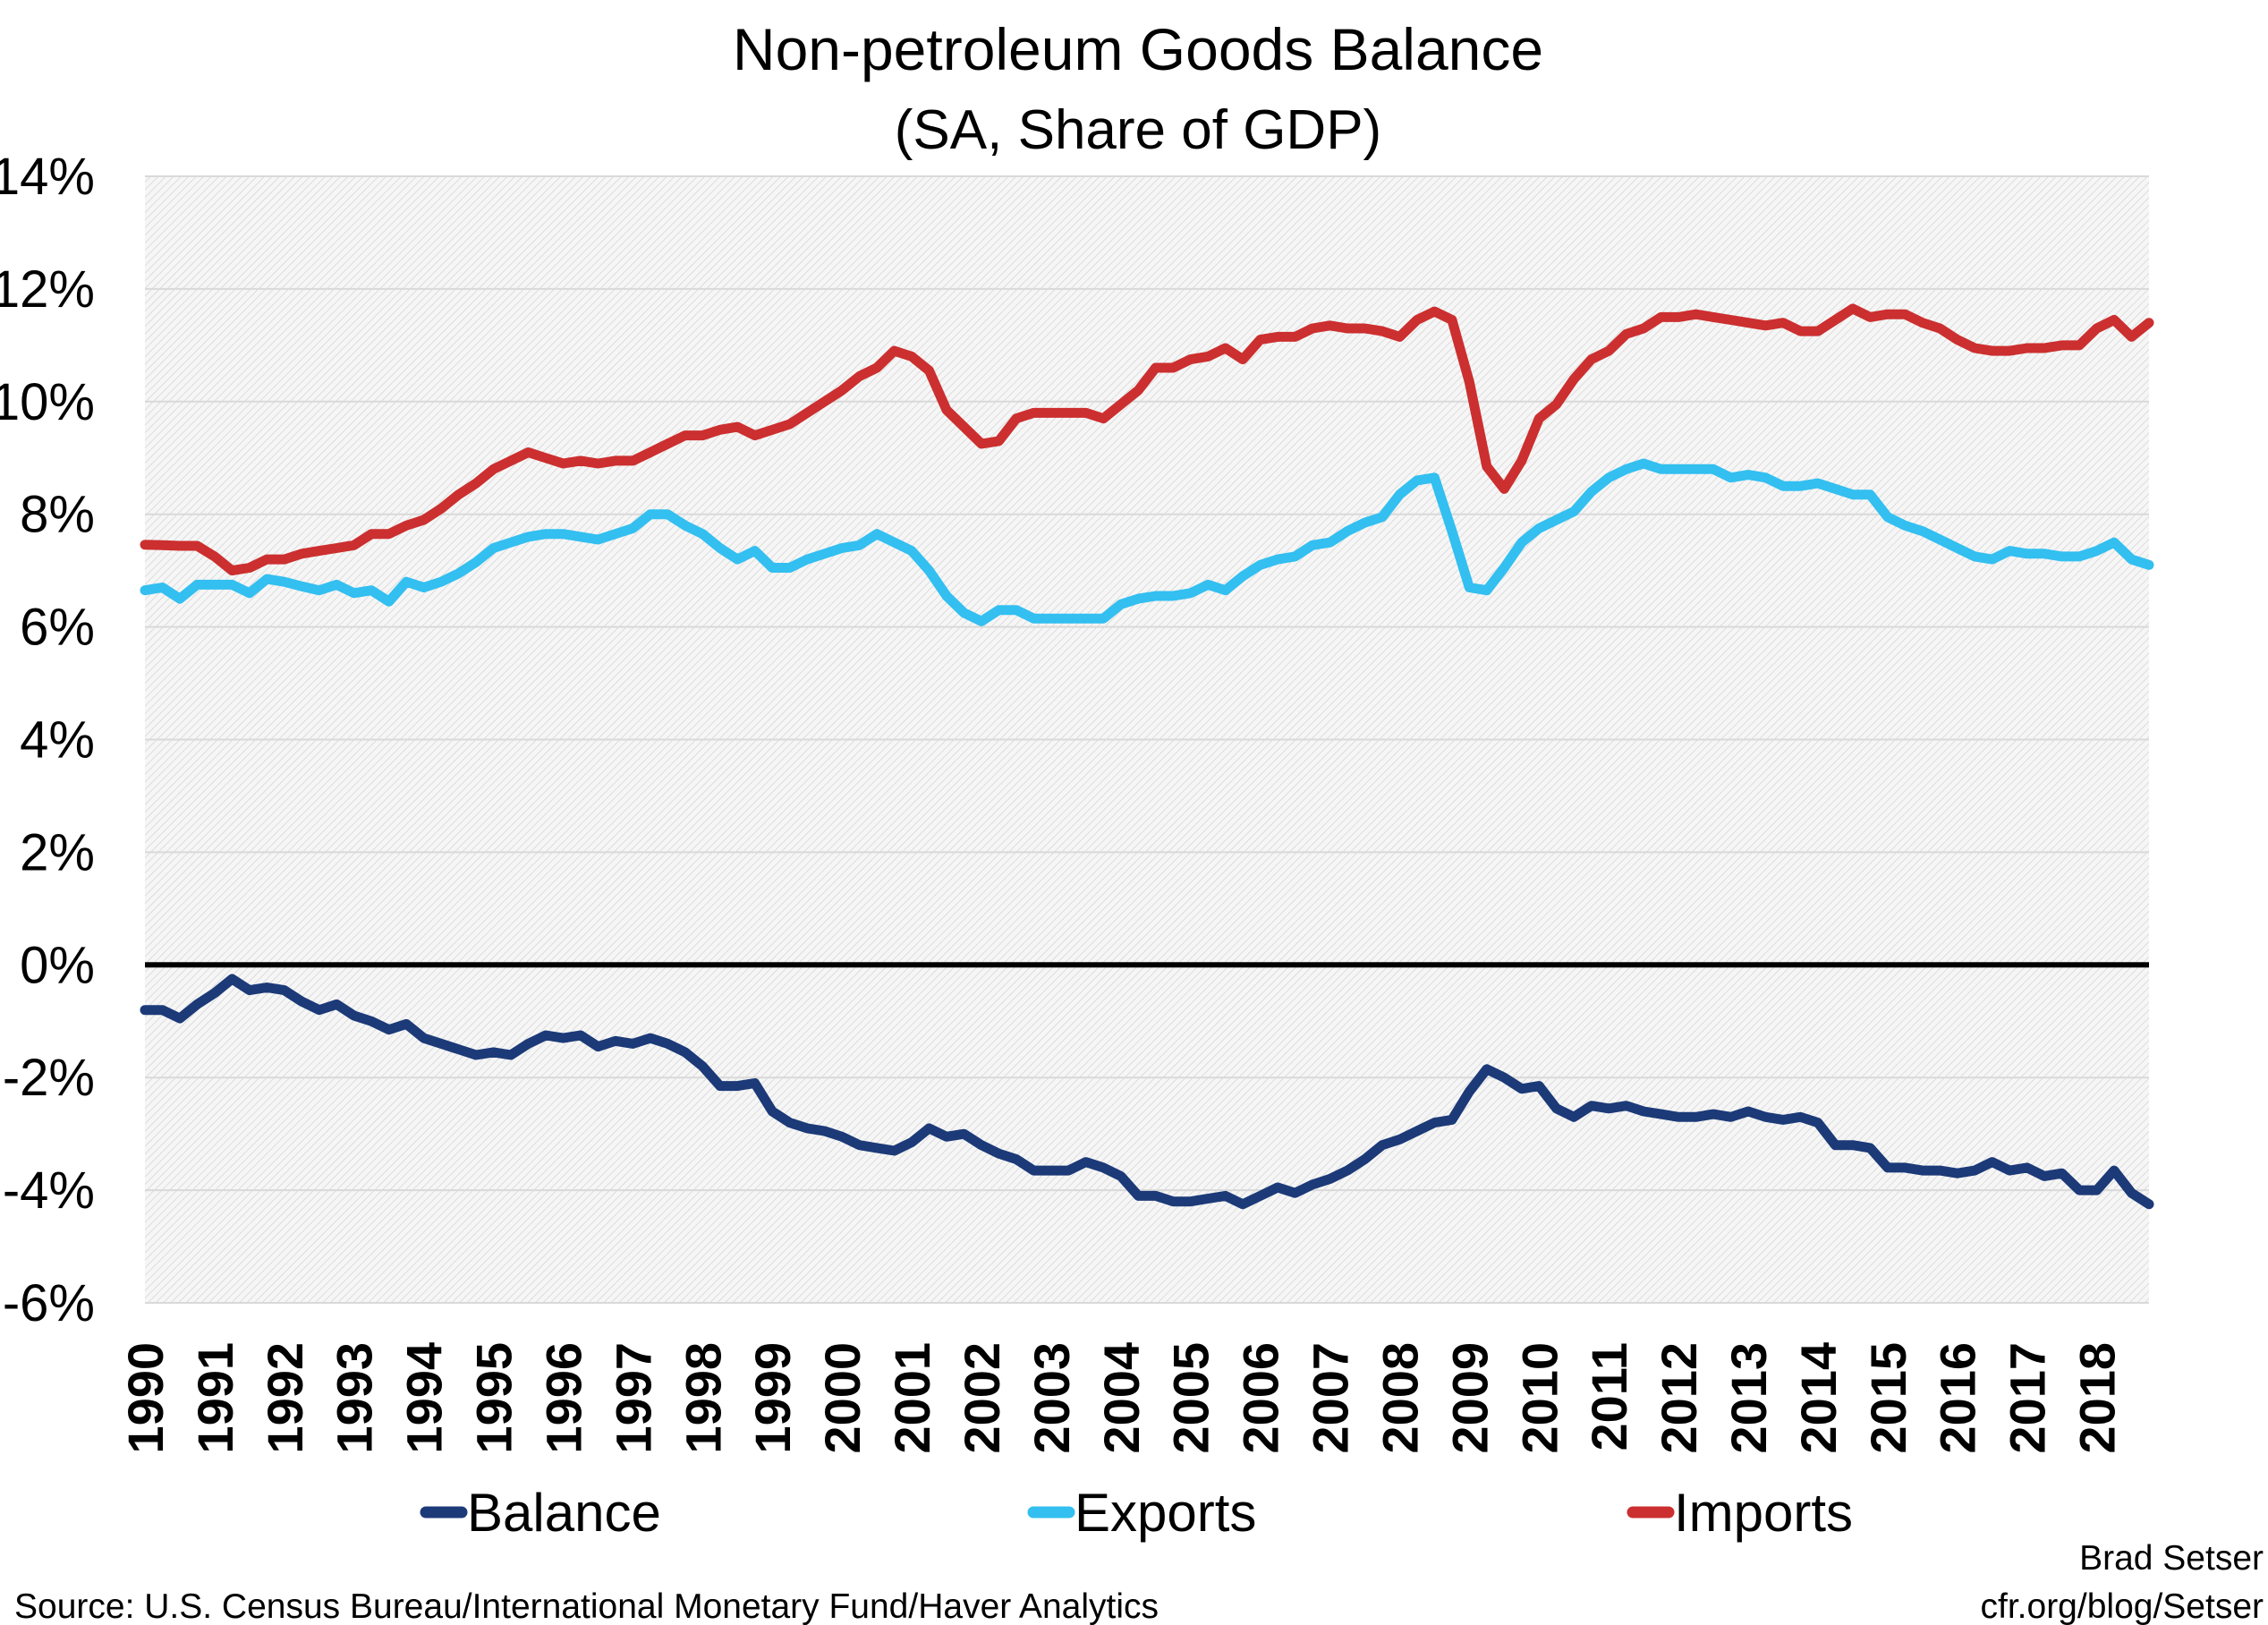 The image size is (2268, 1625). I want to click on x-tick-label: 1995, so click(494, 1398).